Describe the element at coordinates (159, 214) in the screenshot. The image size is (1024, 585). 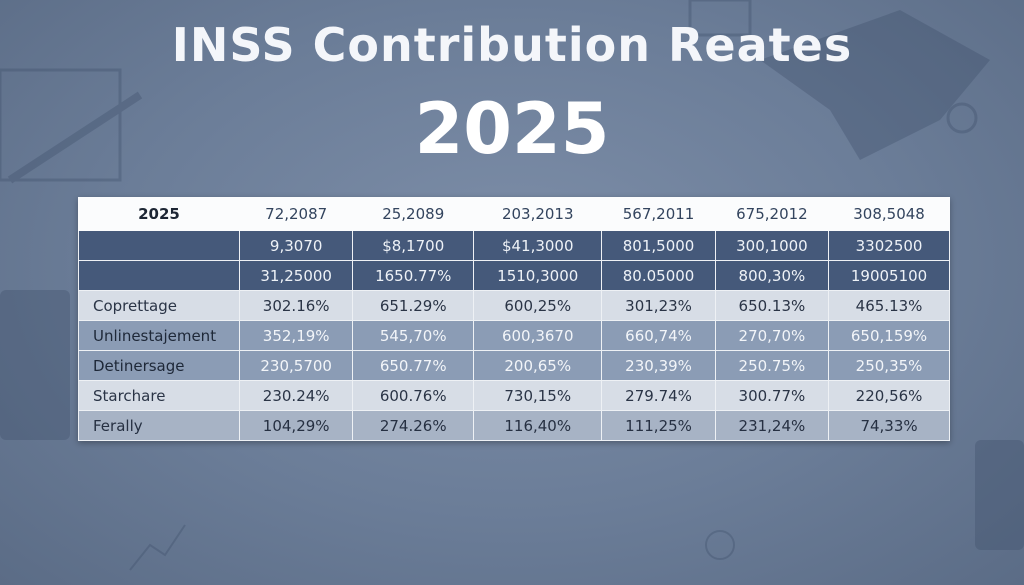
I see `column-header: 2025` at that location.